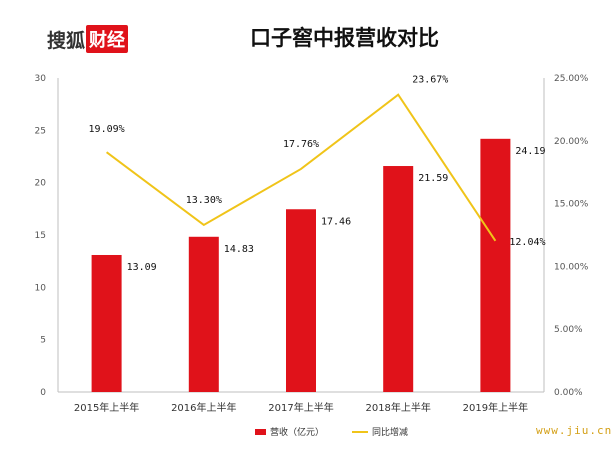 The image size is (614, 453). I want to click on watermark: www.jiu.cn, so click(574, 430).